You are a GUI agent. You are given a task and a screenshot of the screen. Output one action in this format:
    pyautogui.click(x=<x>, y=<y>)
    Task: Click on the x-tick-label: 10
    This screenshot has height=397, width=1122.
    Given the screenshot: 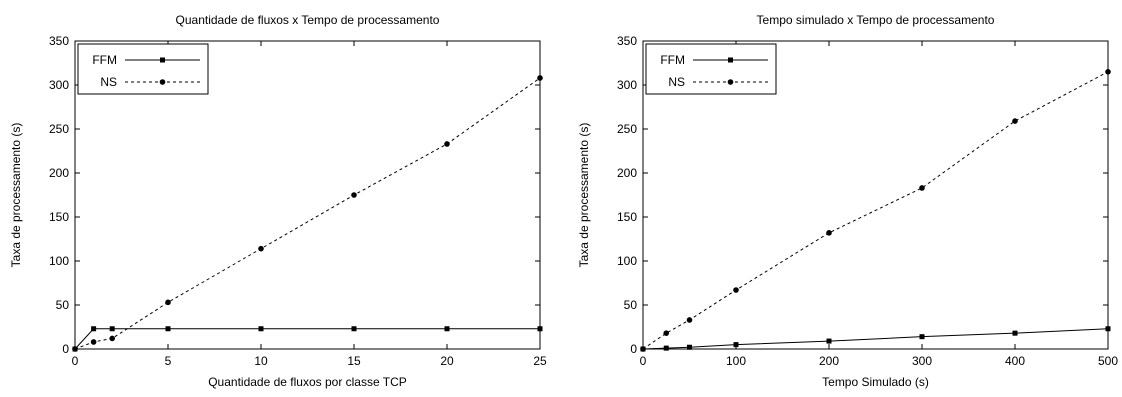 What is the action you would take?
    pyautogui.click(x=261, y=361)
    